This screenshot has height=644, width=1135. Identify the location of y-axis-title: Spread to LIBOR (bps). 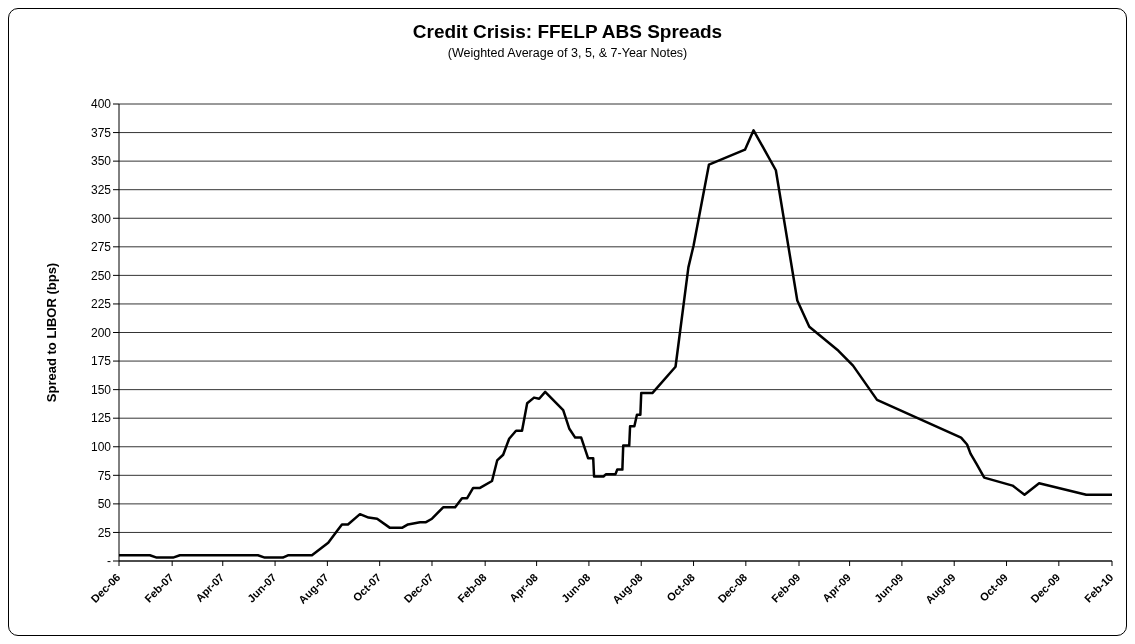
(51, 332).